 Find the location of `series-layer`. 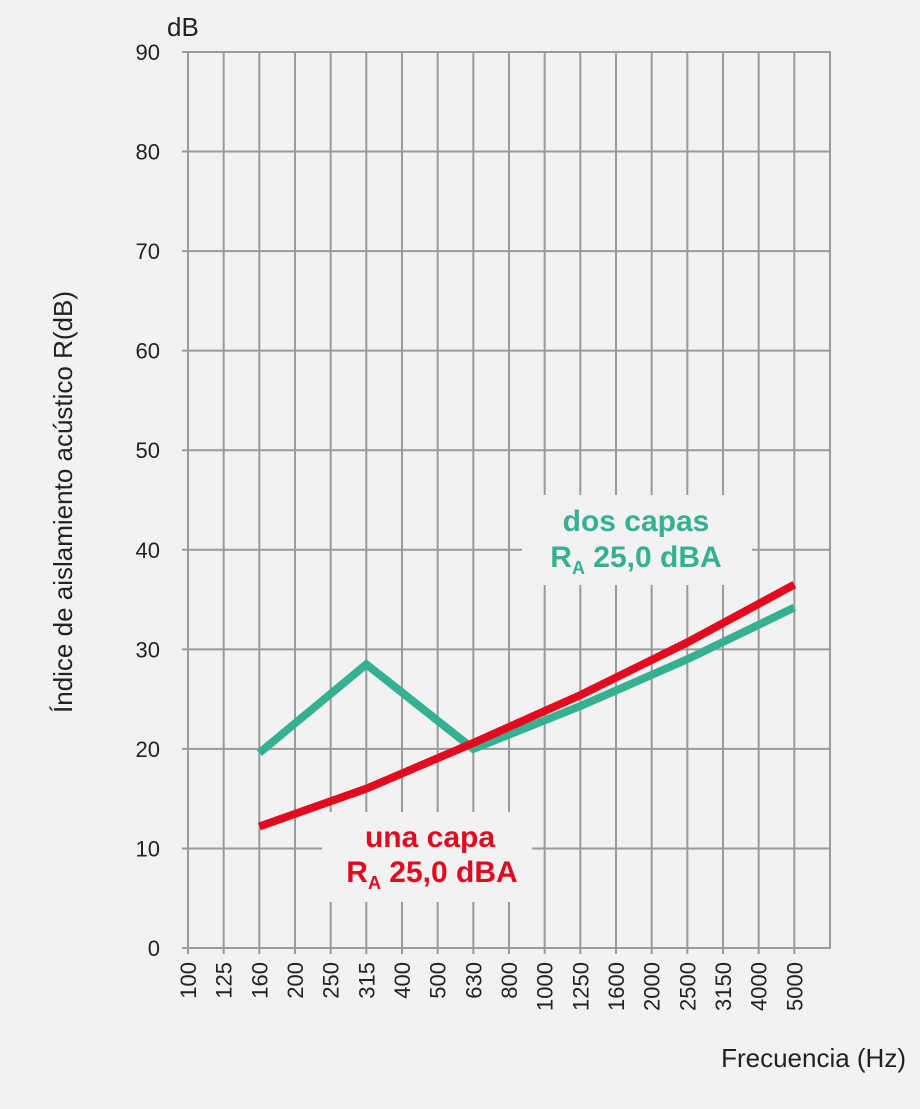

series-layer is located at coordinates (526, 706).